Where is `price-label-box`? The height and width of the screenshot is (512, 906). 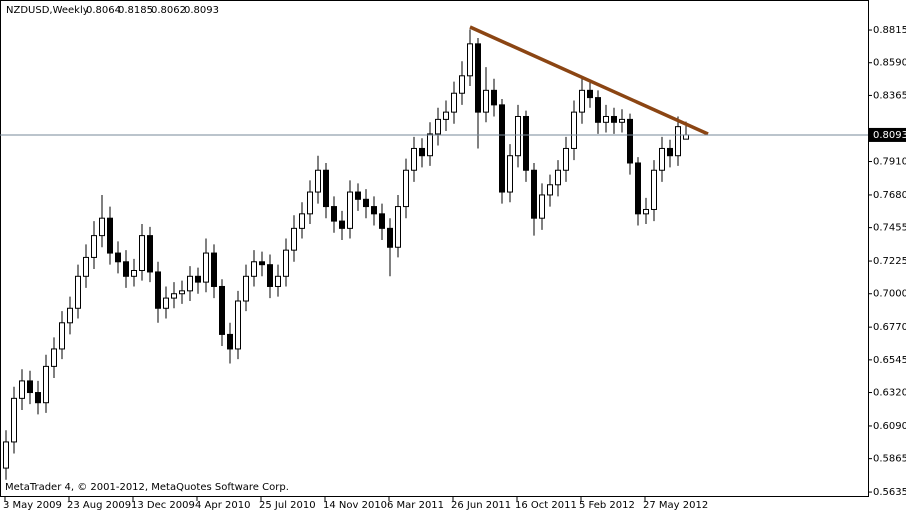
price-label-box is located at coordinates (887, 134).